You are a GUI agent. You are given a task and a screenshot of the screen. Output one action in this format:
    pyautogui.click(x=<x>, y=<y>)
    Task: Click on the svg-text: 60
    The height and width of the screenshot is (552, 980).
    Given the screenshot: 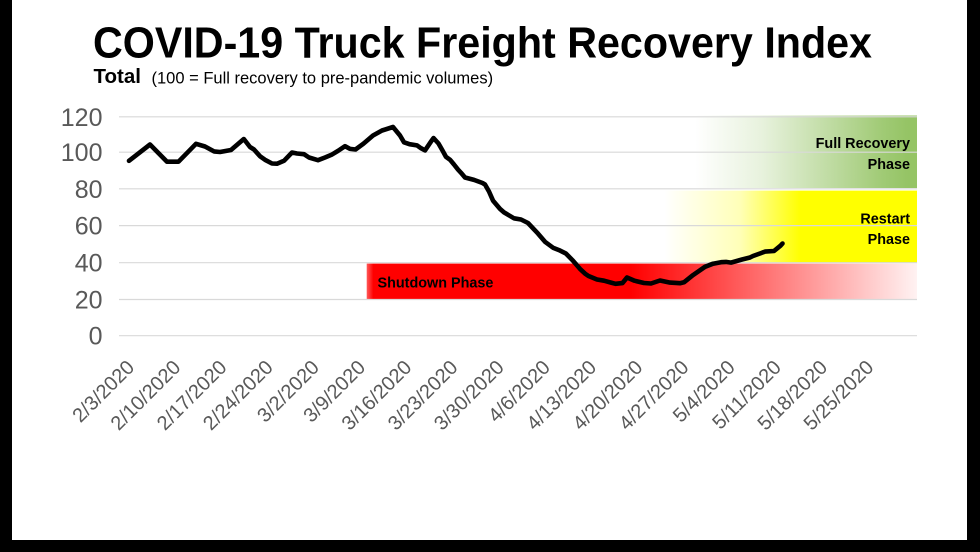 What is the action you would take?
    pyautogui.click(x=89, y=227)
    